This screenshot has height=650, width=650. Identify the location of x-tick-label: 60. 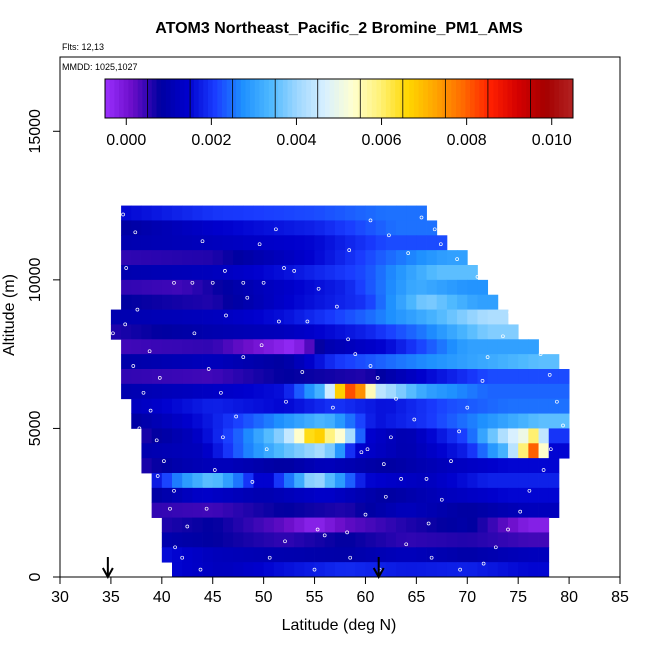
(366, 597).